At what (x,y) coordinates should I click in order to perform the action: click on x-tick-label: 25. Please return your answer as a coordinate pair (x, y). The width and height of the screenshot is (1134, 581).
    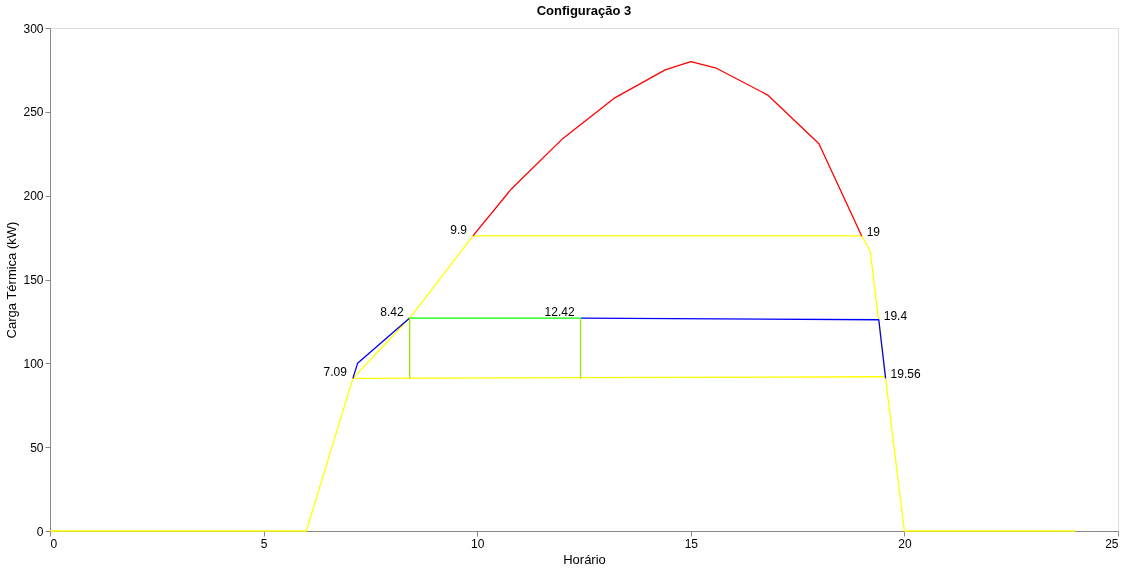
    Looking at the image, I should click on (1112, 543).